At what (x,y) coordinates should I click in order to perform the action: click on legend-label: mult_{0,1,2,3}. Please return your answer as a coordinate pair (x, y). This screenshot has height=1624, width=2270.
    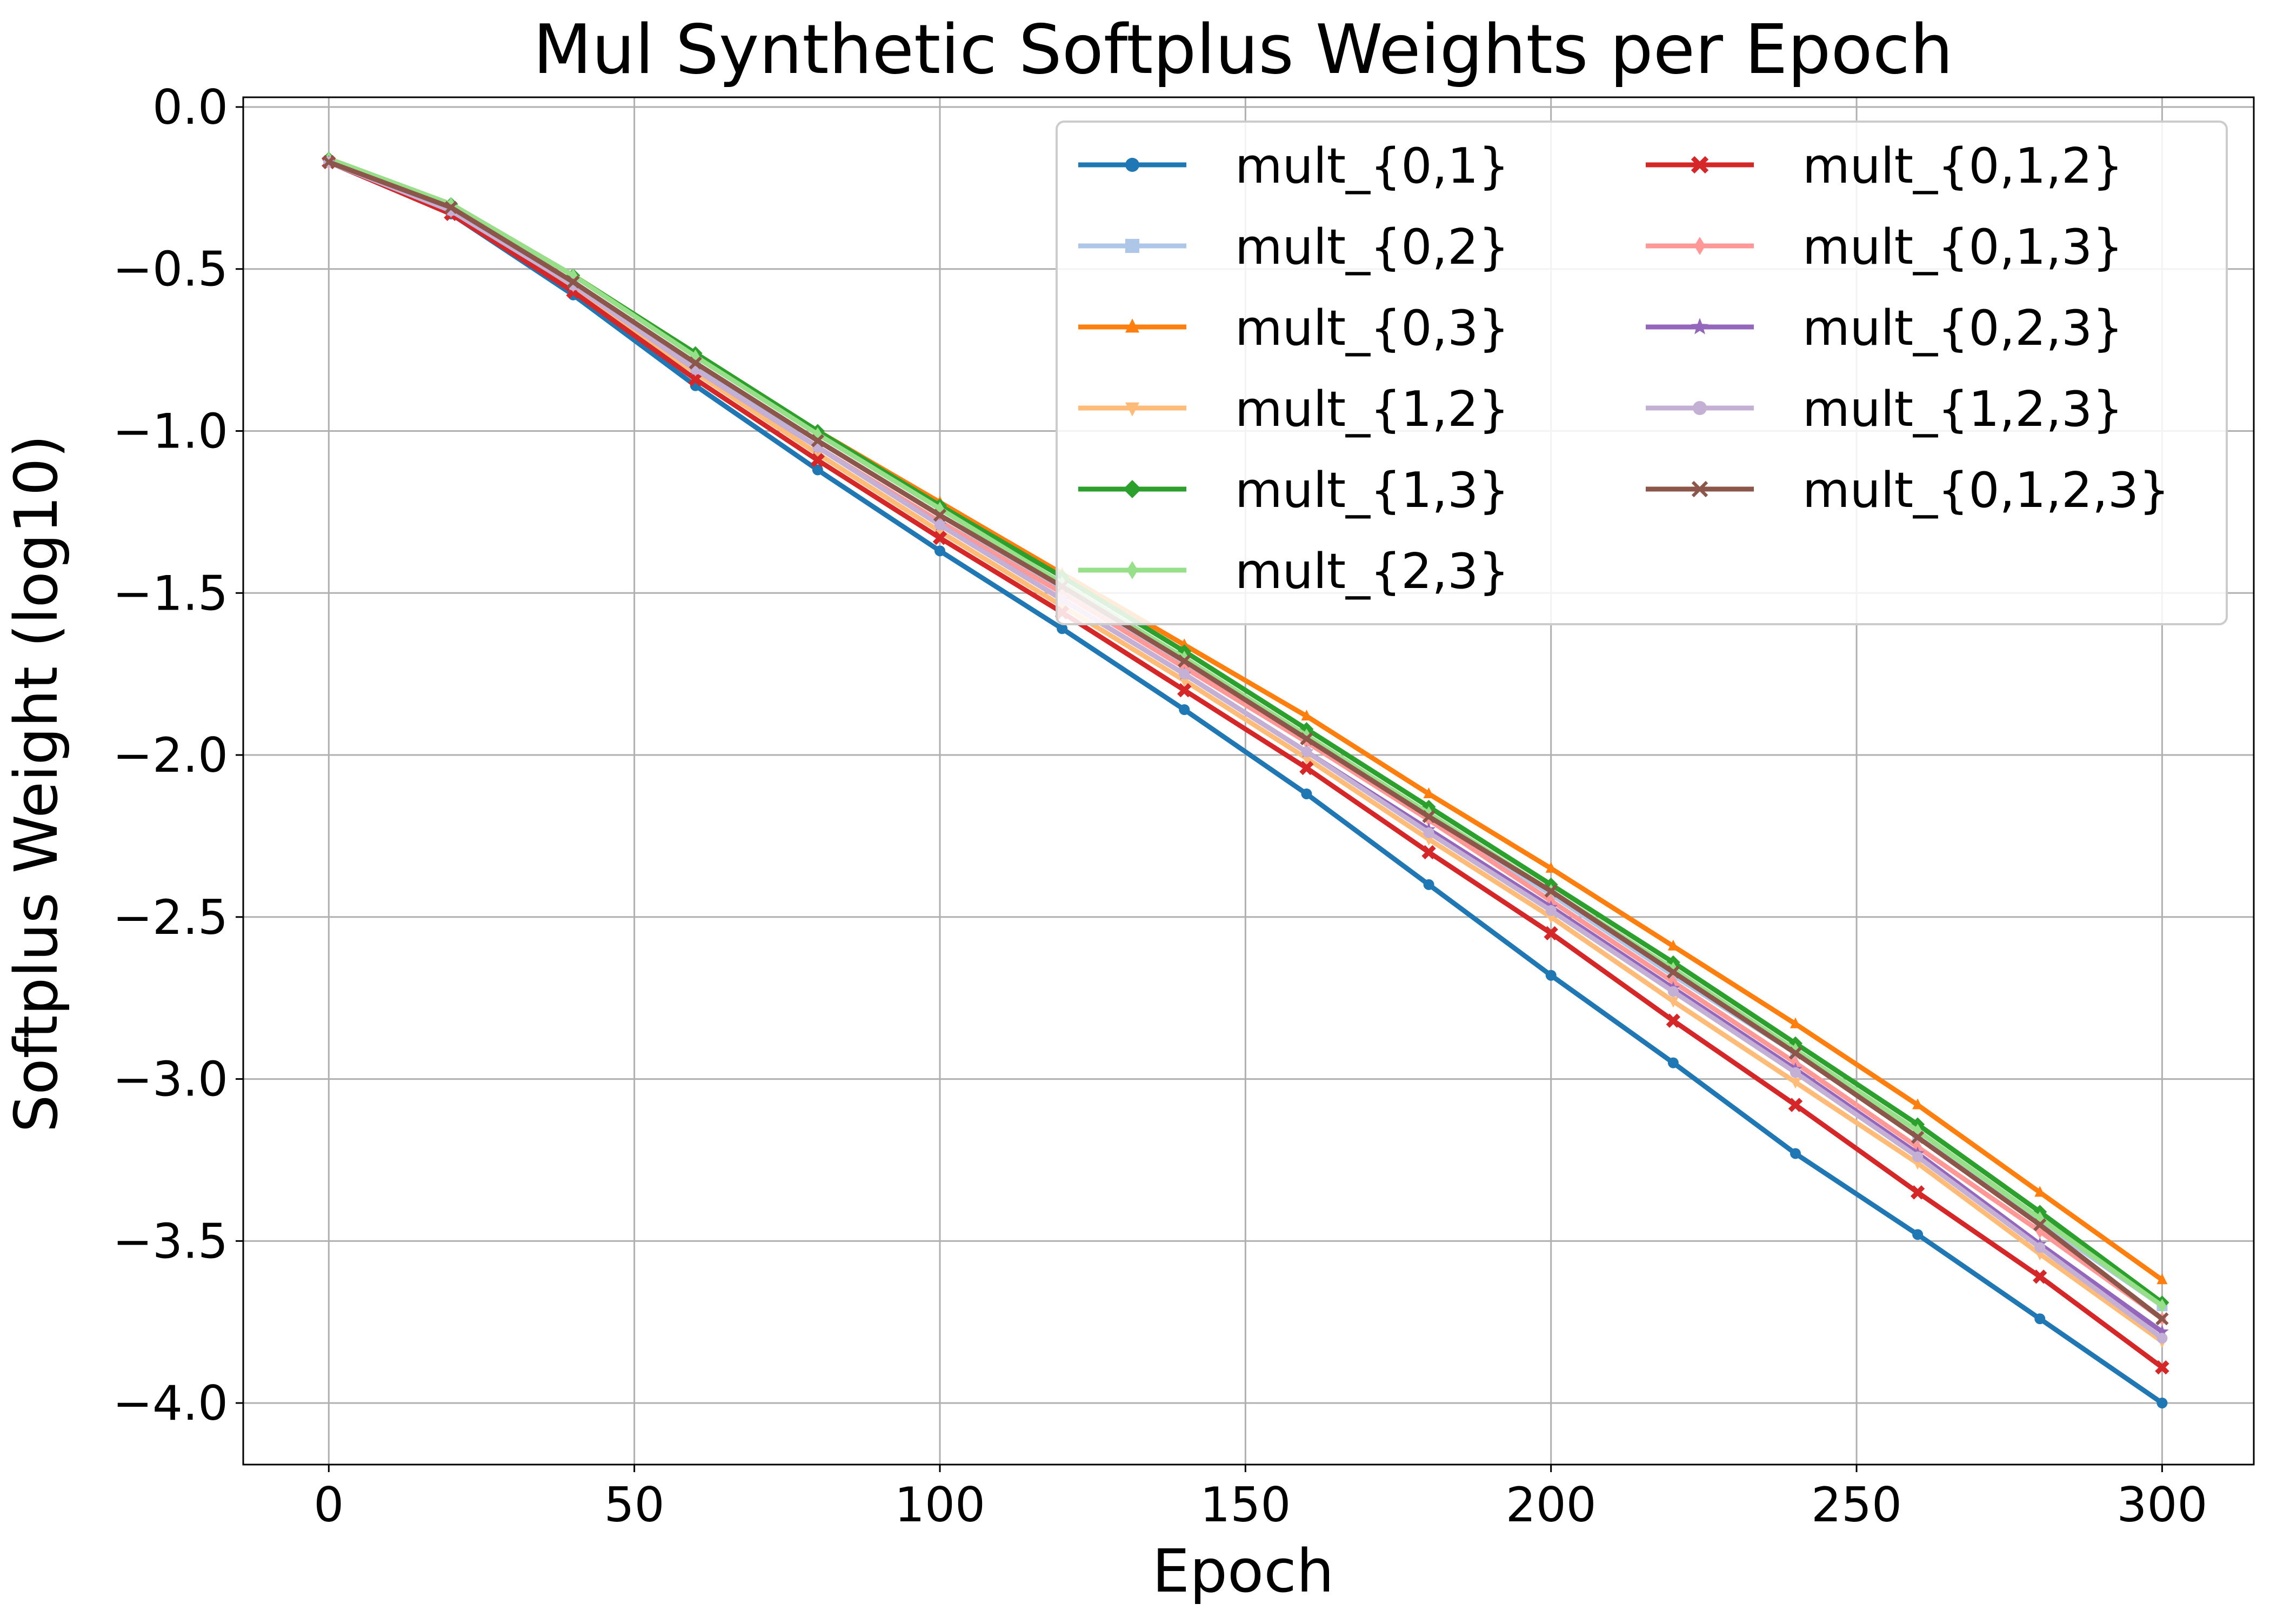
    Looking at the image, I should click on (1985, 490).